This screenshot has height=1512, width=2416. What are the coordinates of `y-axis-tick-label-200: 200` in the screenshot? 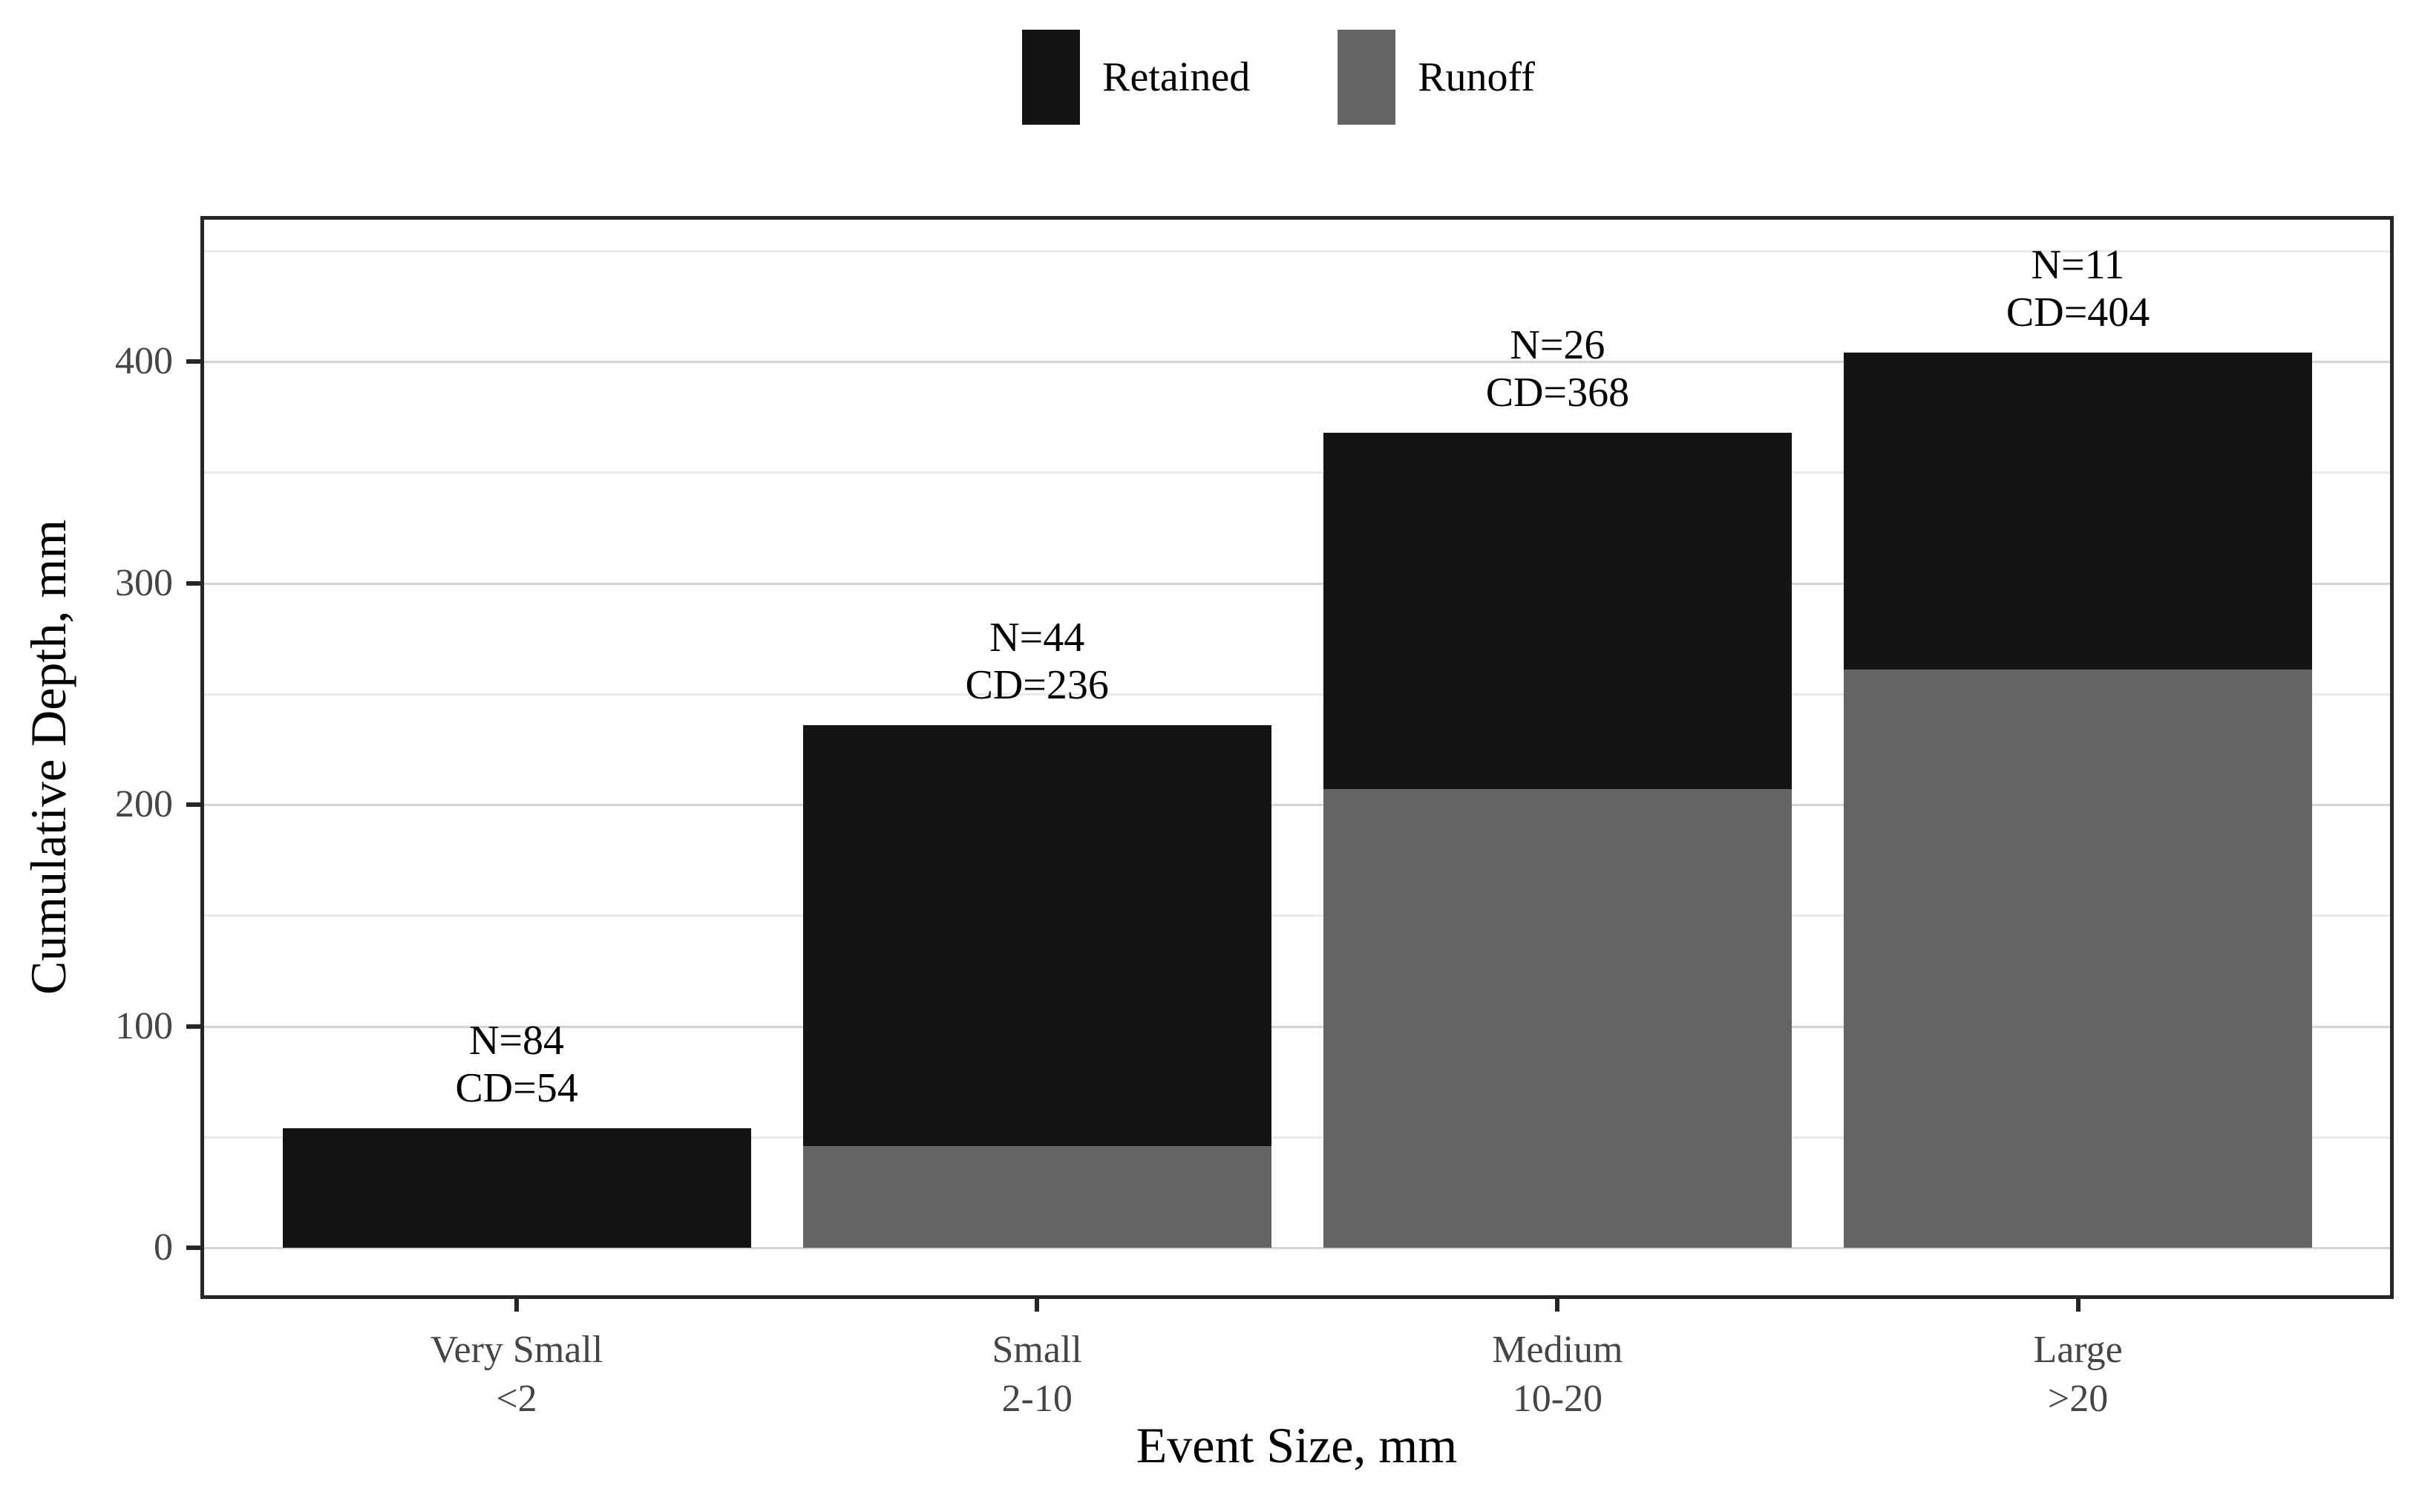 It's located at (144, 804).